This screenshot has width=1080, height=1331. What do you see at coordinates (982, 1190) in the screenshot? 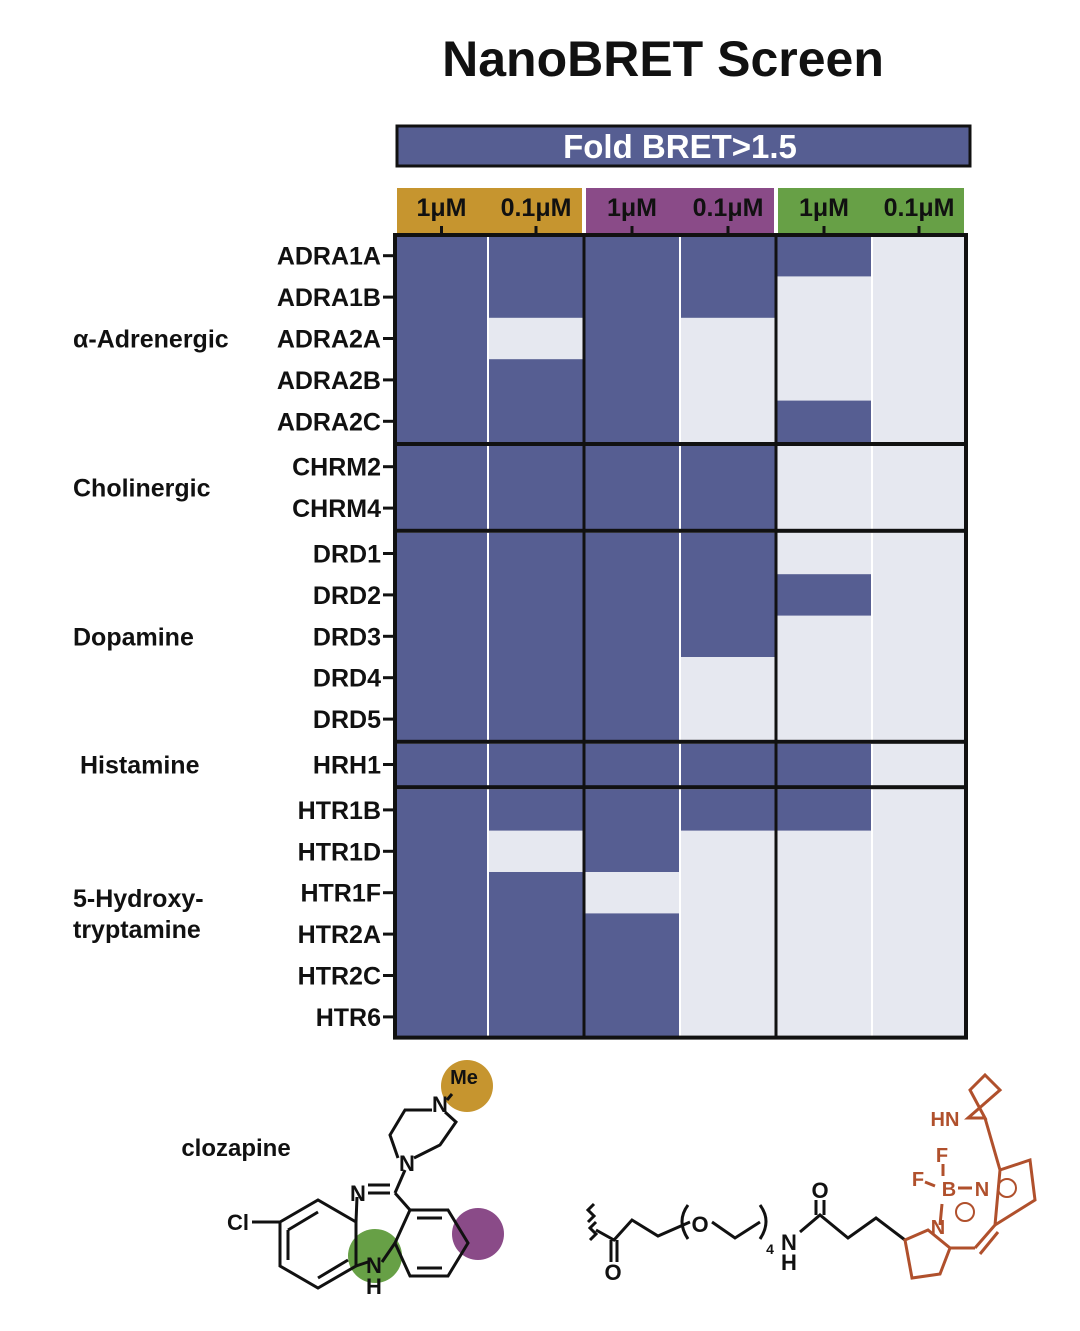
I see `atom-n-plus: N` at bounding box center [982, 1190].